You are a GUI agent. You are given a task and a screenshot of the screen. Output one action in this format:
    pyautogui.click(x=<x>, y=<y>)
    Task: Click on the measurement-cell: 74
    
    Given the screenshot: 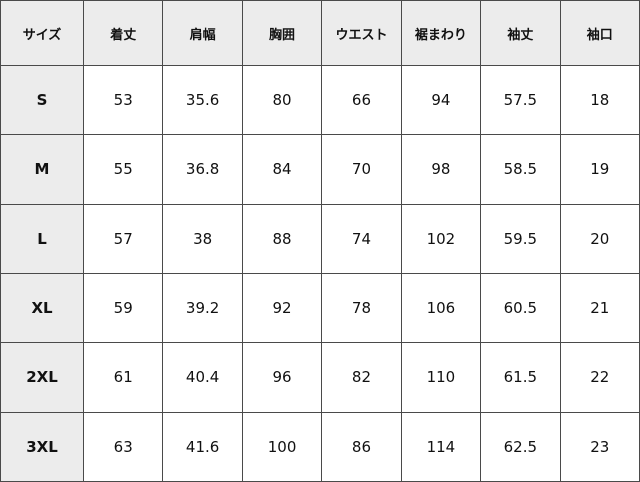 What is the action you would take?
    pyautogui.click(x=361, y=238)
    